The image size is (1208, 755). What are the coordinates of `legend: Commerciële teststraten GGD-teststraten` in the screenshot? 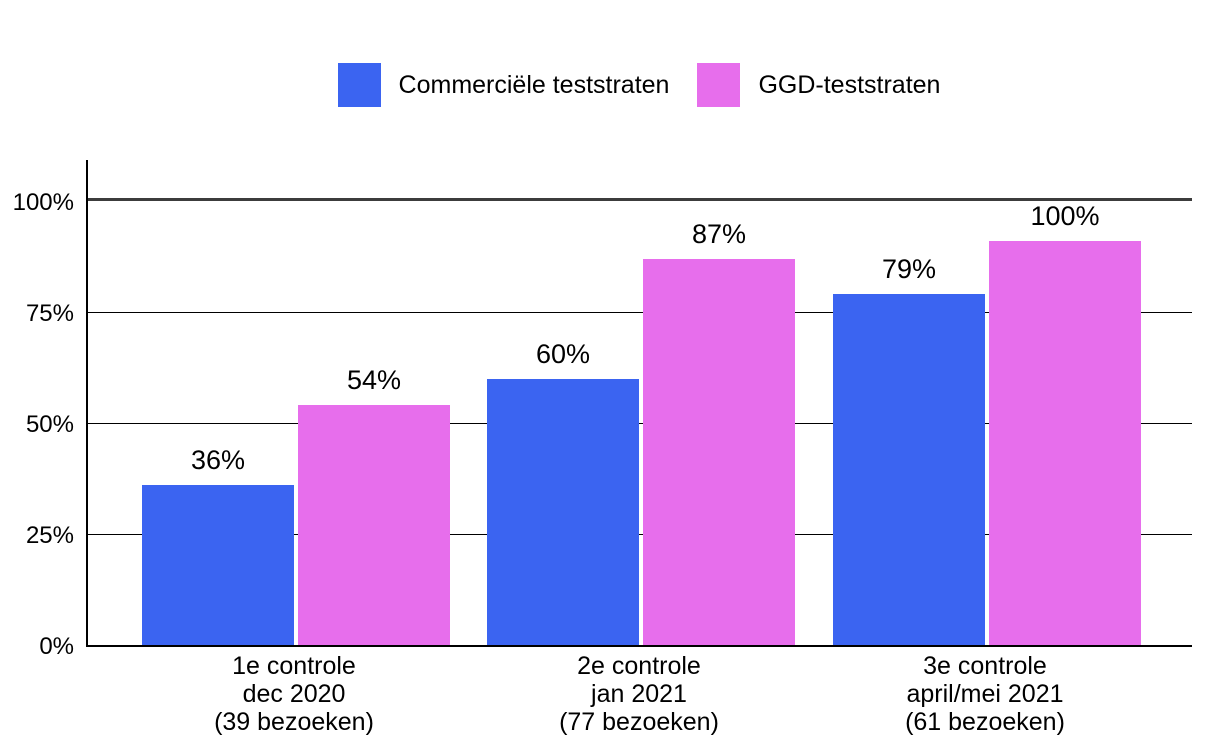 It's located at (639, 85).